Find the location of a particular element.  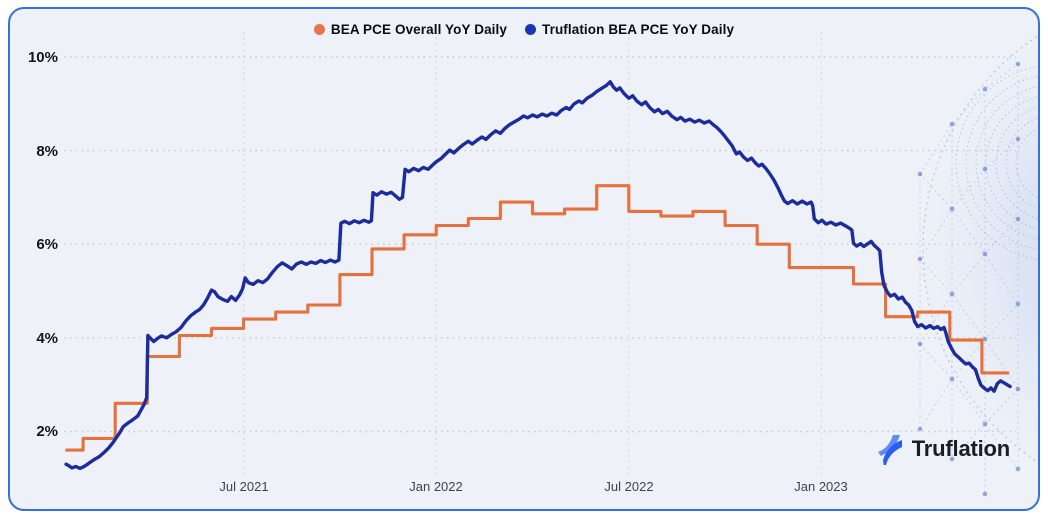

y-axis-label-10: 10% is located at coordinates (42, 57).